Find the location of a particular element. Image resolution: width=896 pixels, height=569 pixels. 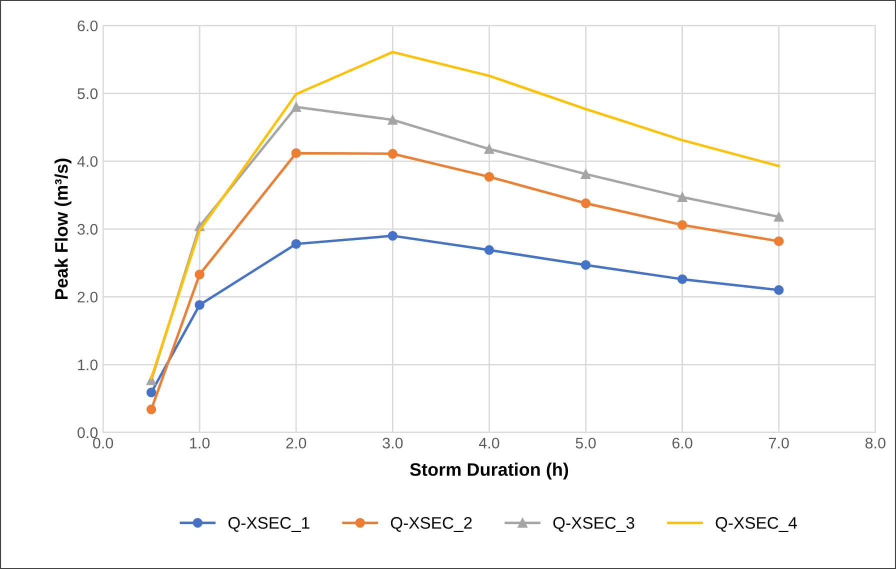

x-tick-label: 5.0 is located at coordinates (586, 443).